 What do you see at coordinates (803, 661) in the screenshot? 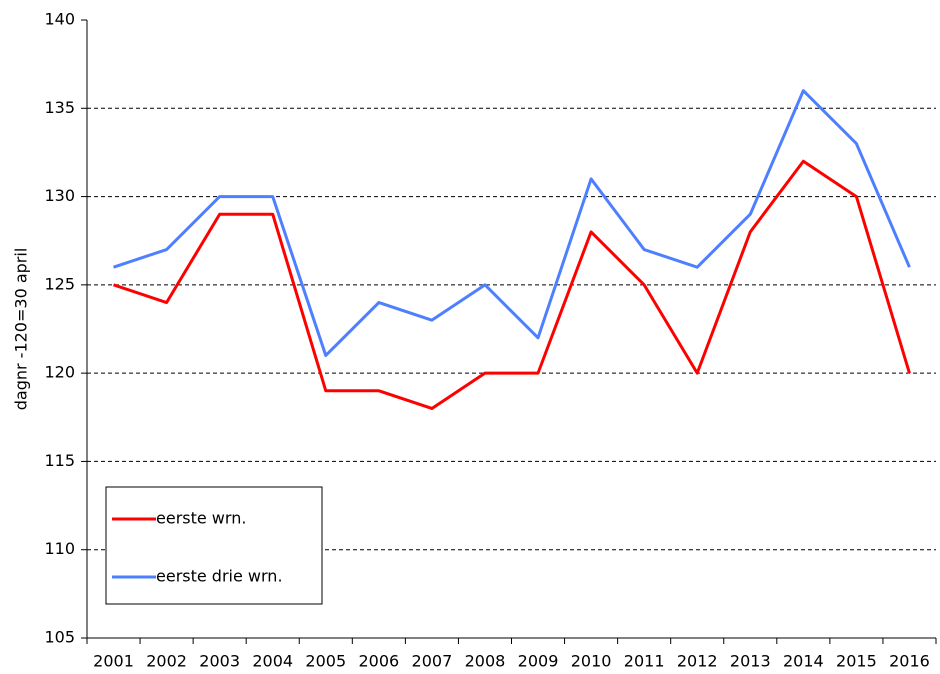
I see `x-tick-label: 2014` at bounding box center [803, 661].